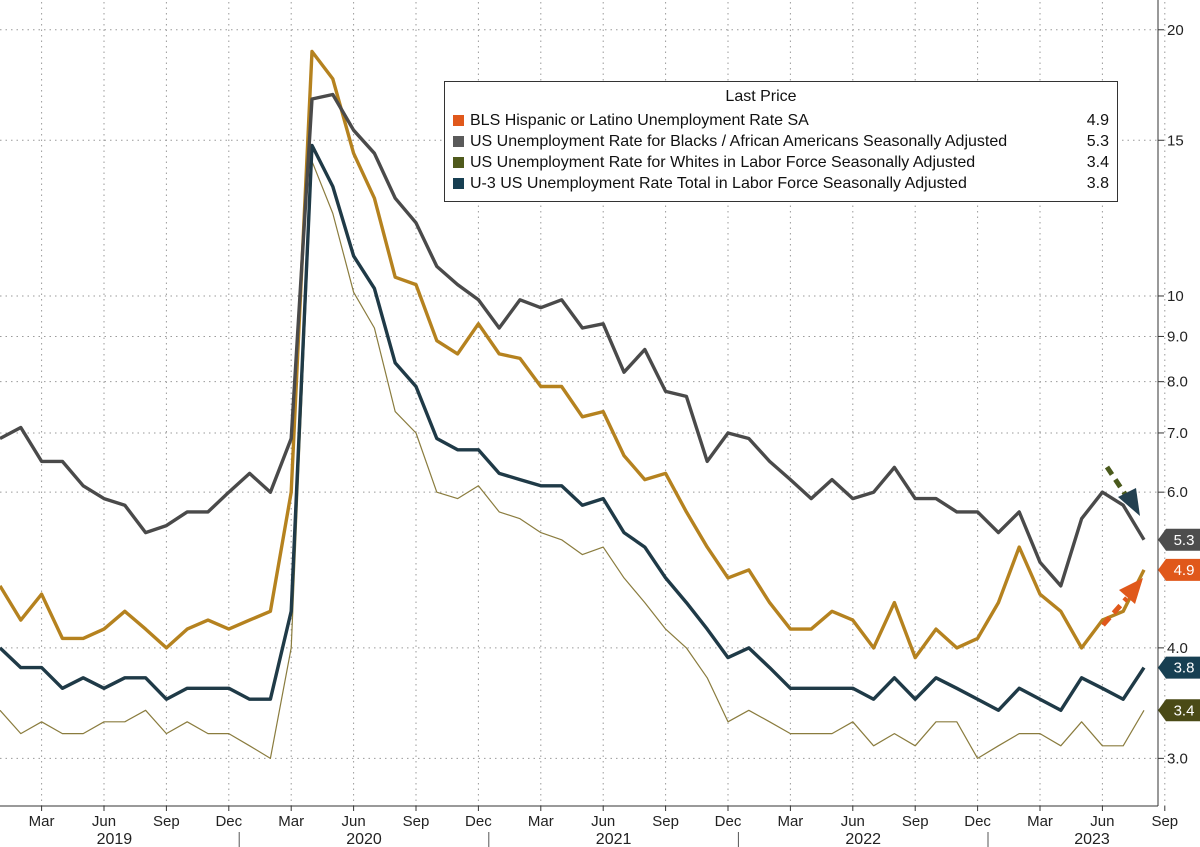 This screenshot has height=847, width=1200. What do you see at coordinates (1177, 382) in the screenshot?
I see `y-tick-label: 8.0` at bounding box center [1177, 382].